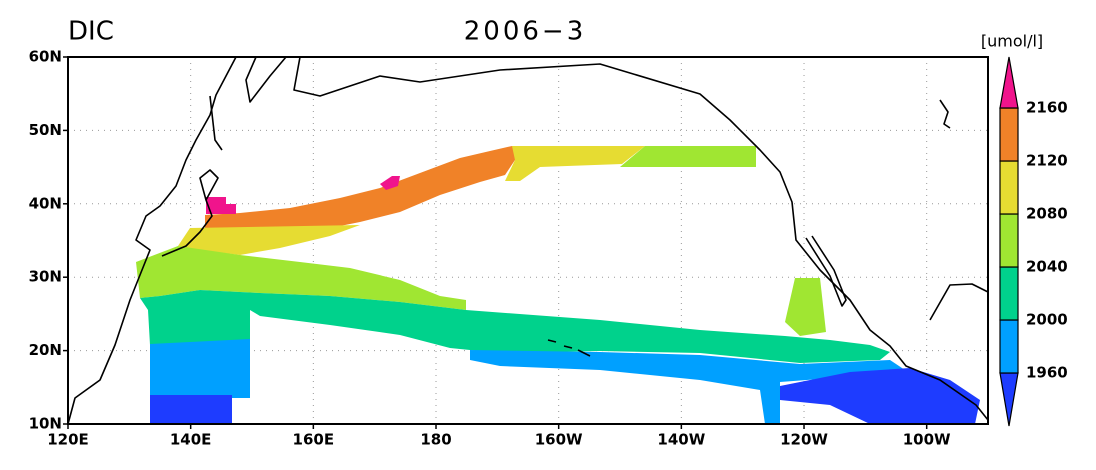  What do you see at coordinates (1047, 320) in the screenshot?
I see `colorbar-label: 2000` at bounding box center [1047, 320].